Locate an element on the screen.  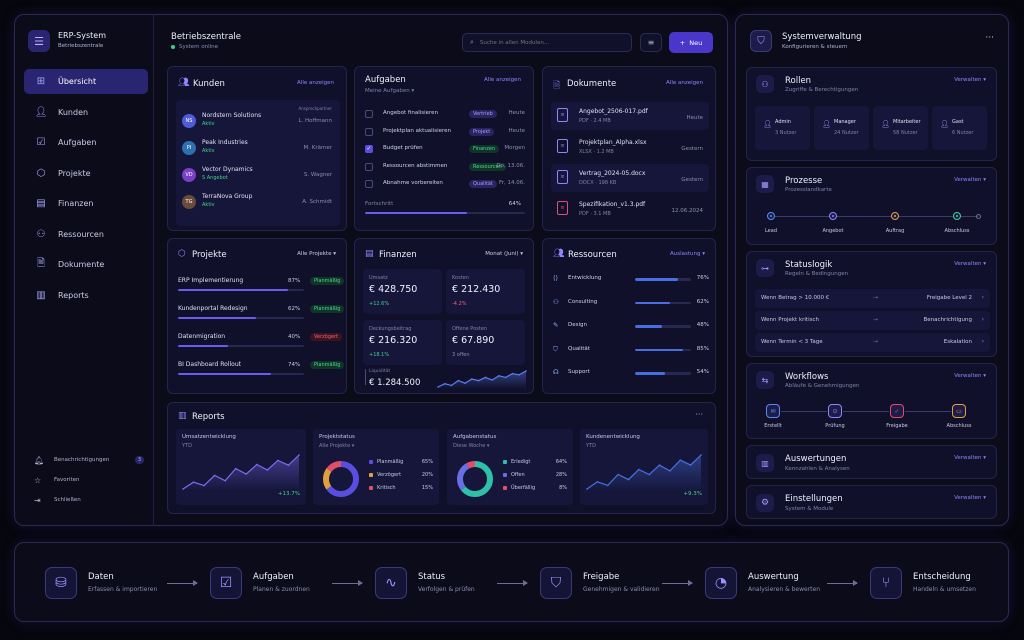
workflow-step-icon: ▭ is located at coordinates (959, 411).